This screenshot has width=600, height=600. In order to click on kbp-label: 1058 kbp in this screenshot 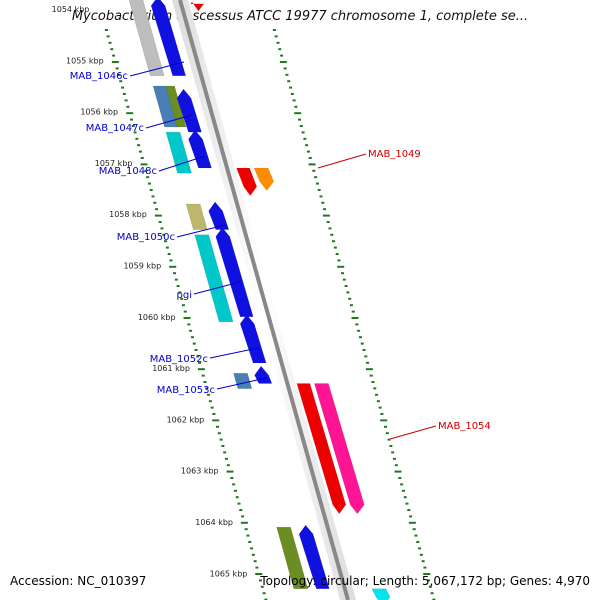, I will do `click(128, 214)`.